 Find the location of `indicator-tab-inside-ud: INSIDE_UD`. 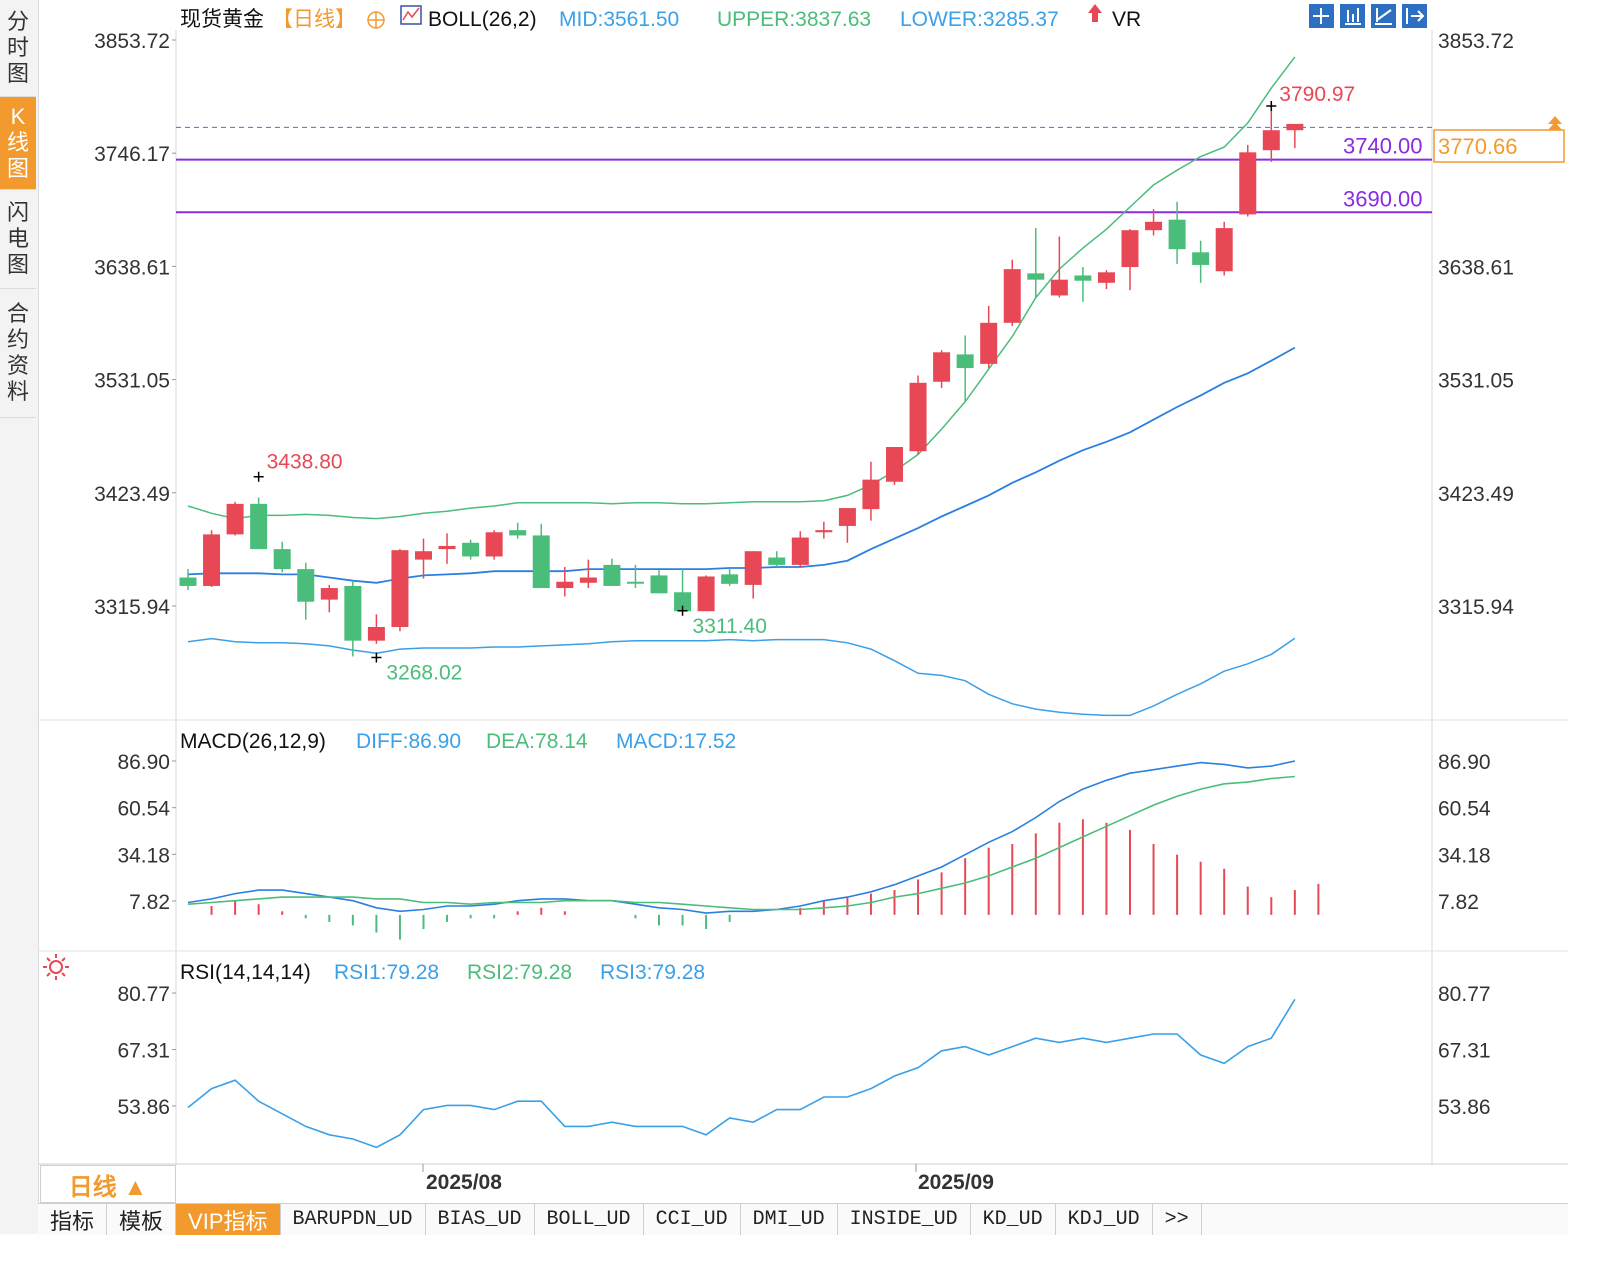

indicator-tab-inside-ud: INSIDE_UD is located at coordinates (904, 1219).